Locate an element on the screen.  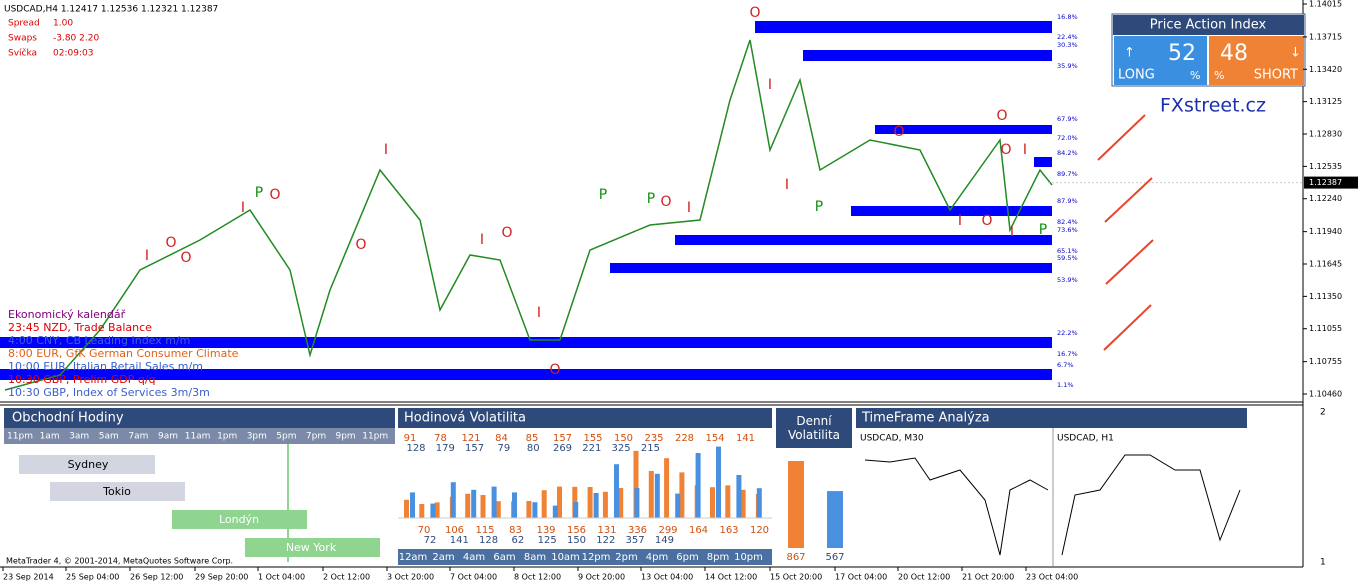
calendar-event: 10:30 GBP, Index of Services 3m/3m is located at coordinates (109, 392).